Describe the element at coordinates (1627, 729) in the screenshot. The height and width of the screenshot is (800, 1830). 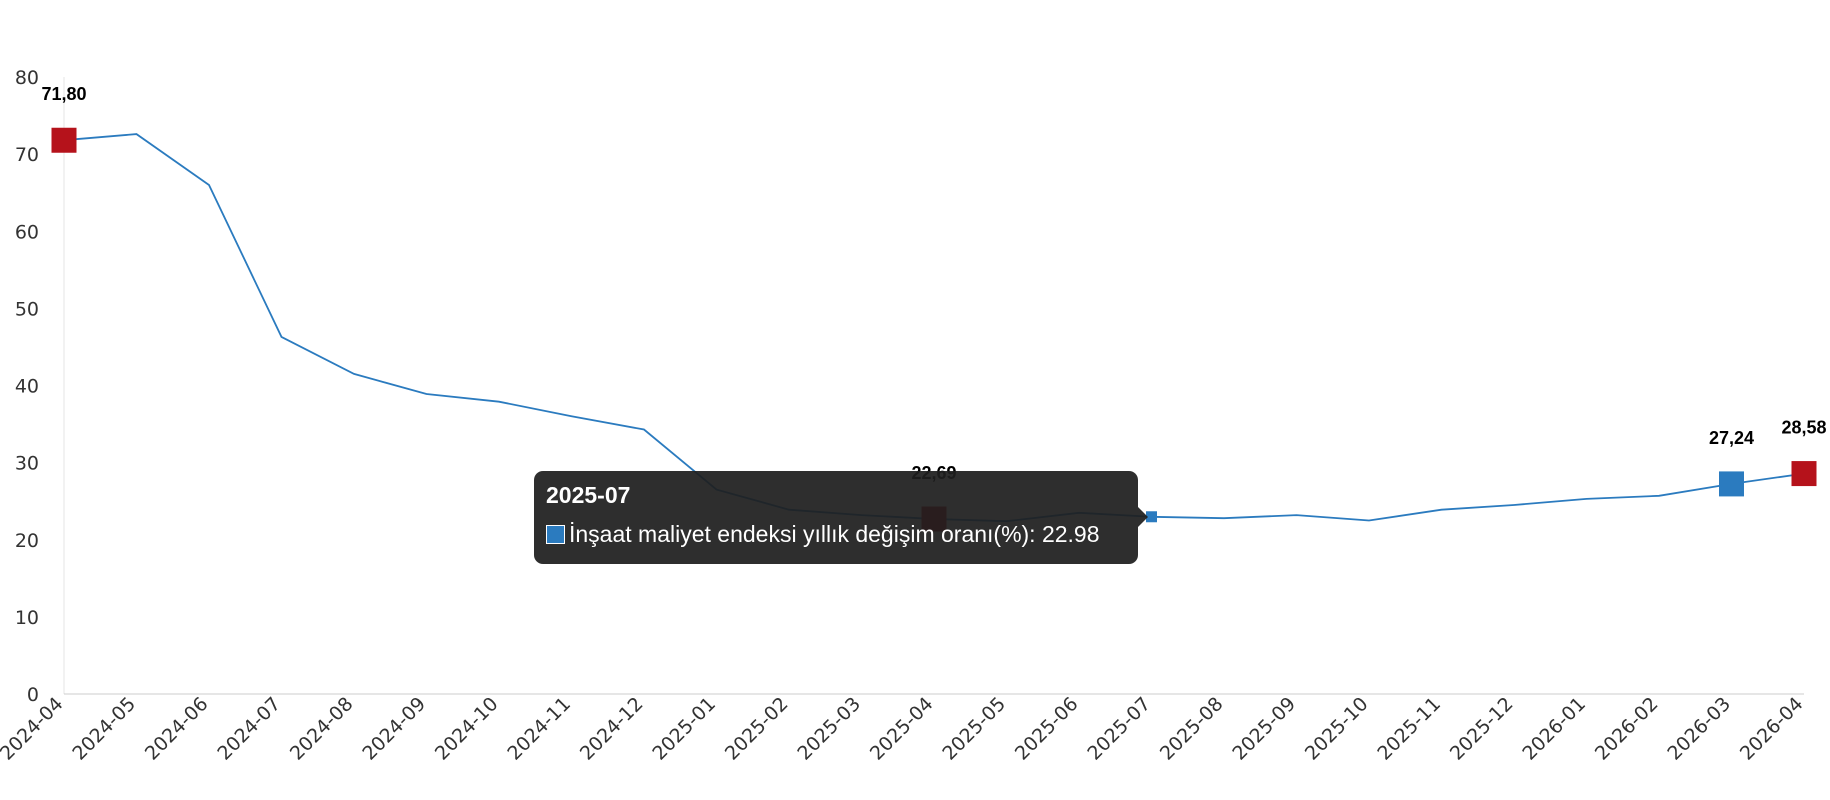
I see `x-tick-label: 2026-02` at that location.